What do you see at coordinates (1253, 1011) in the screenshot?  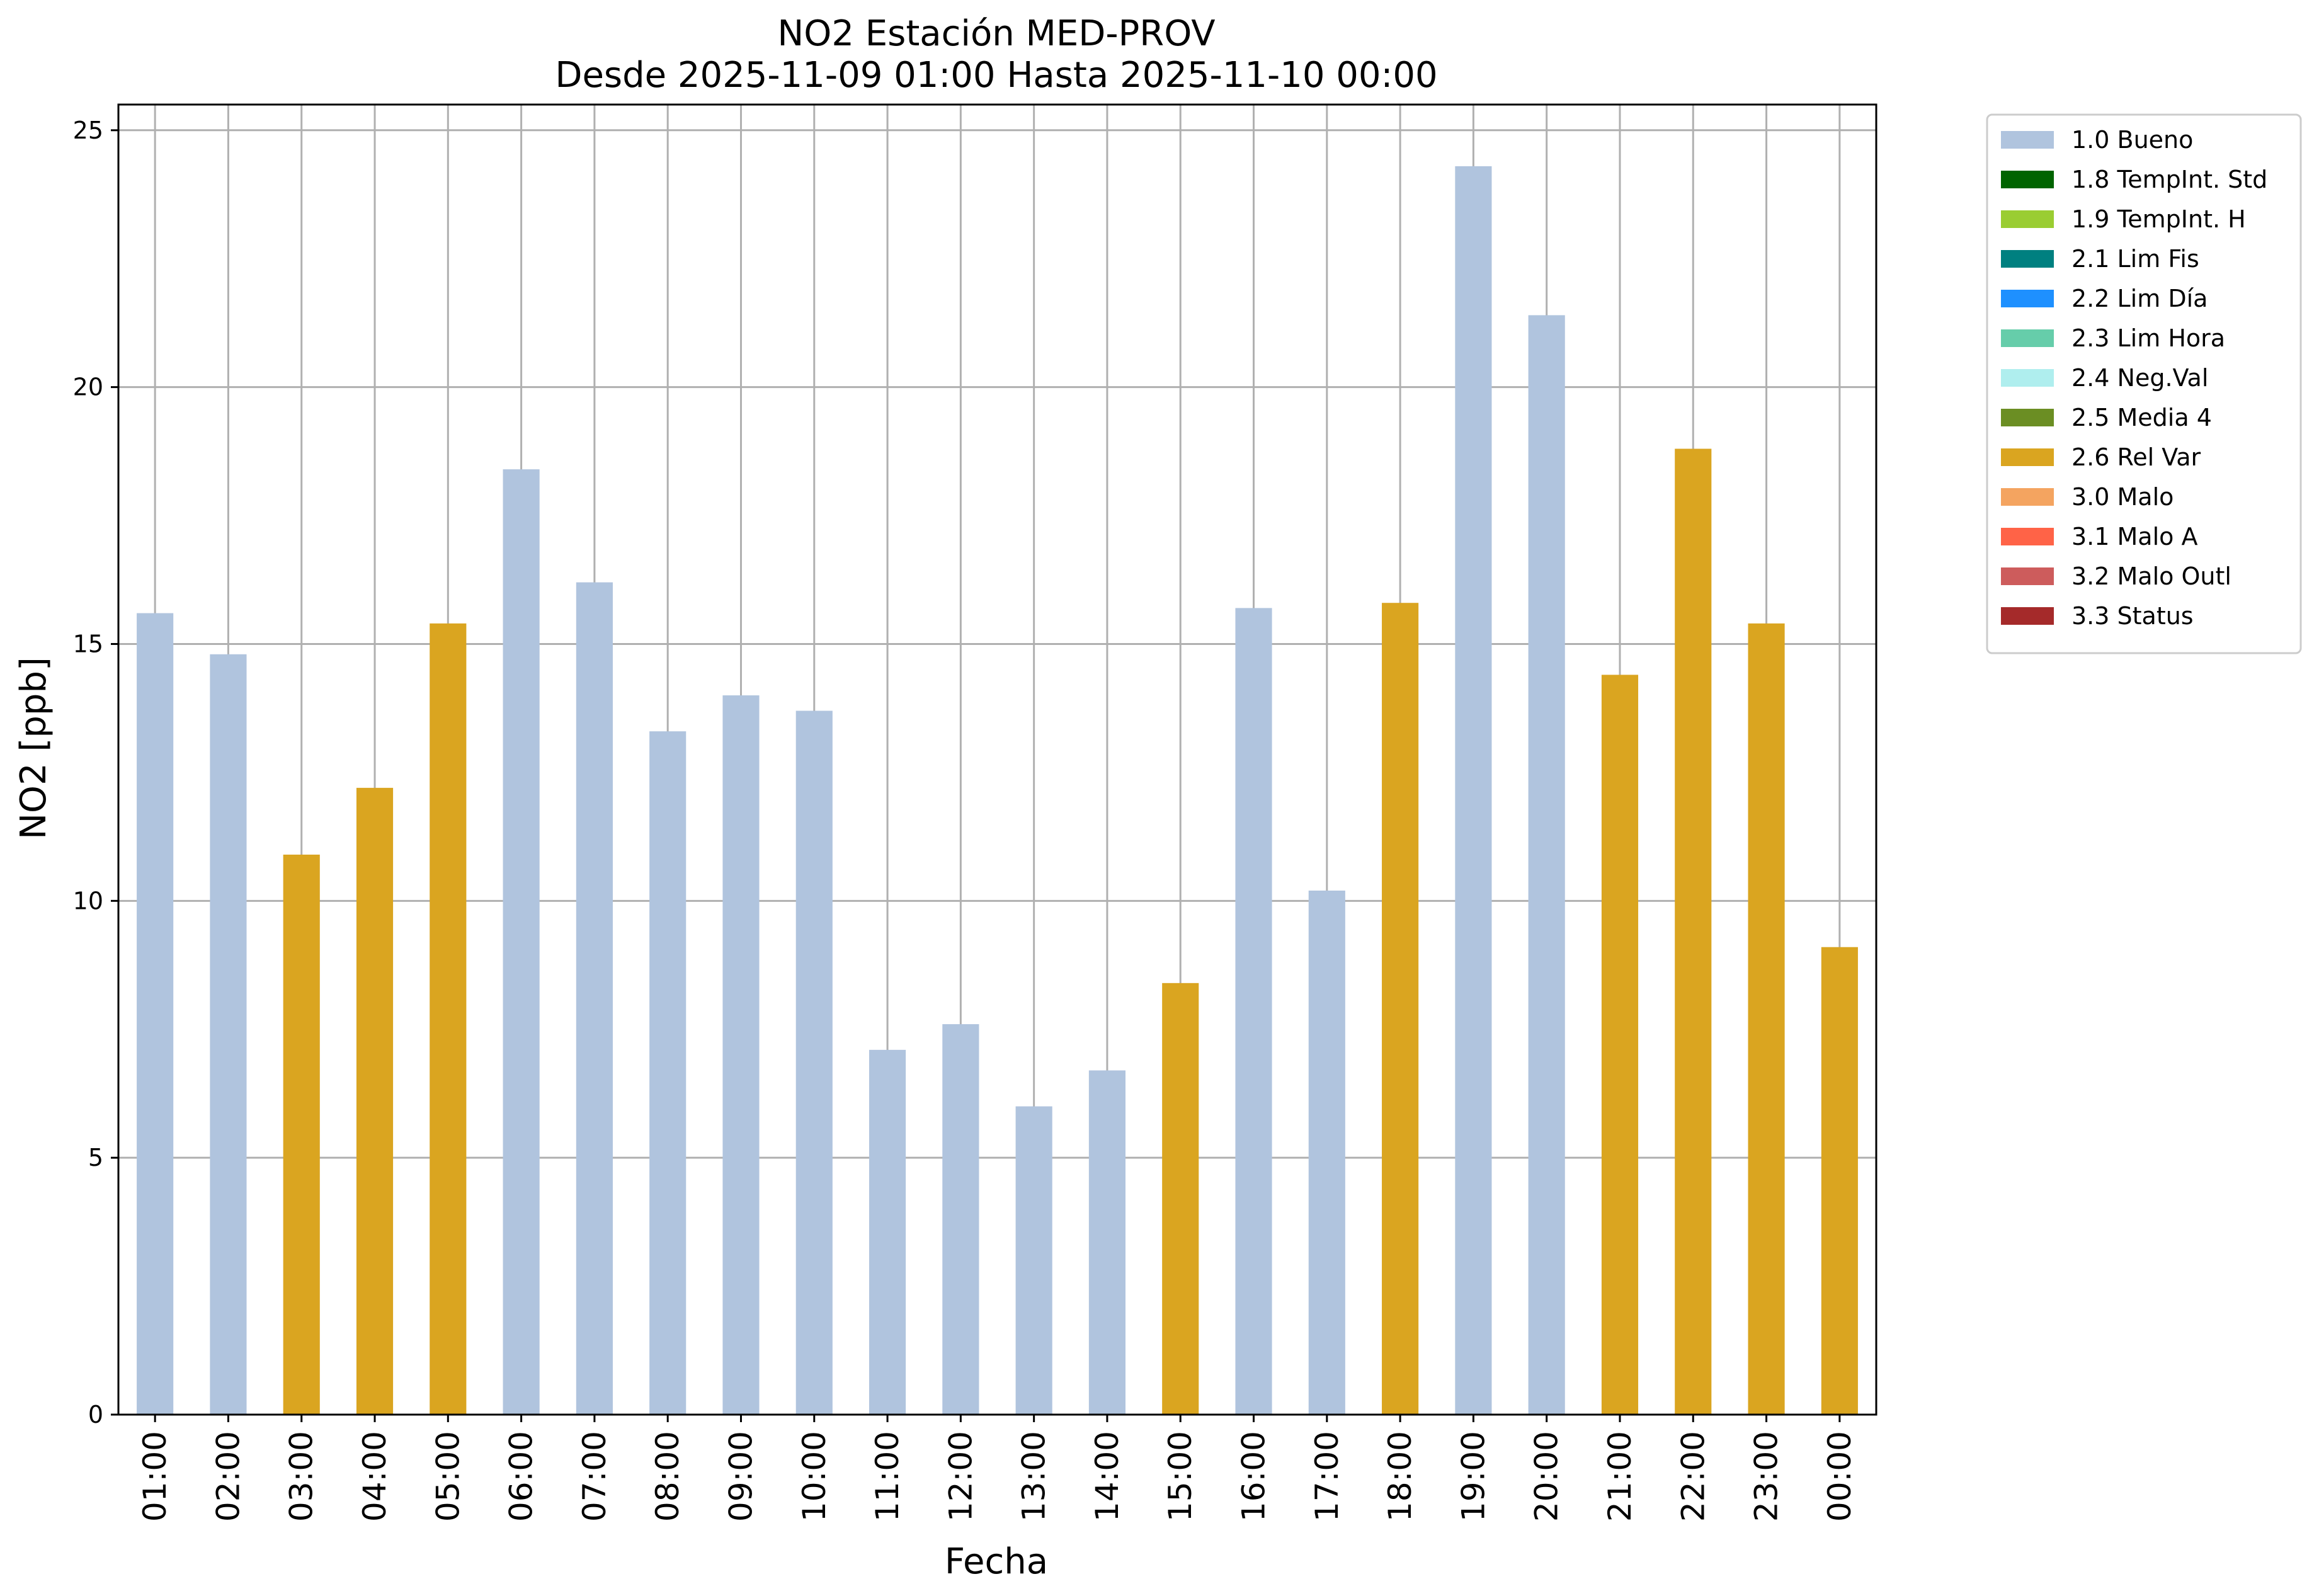 I see `bar-16:00` at bounding box center [1253, 1011].